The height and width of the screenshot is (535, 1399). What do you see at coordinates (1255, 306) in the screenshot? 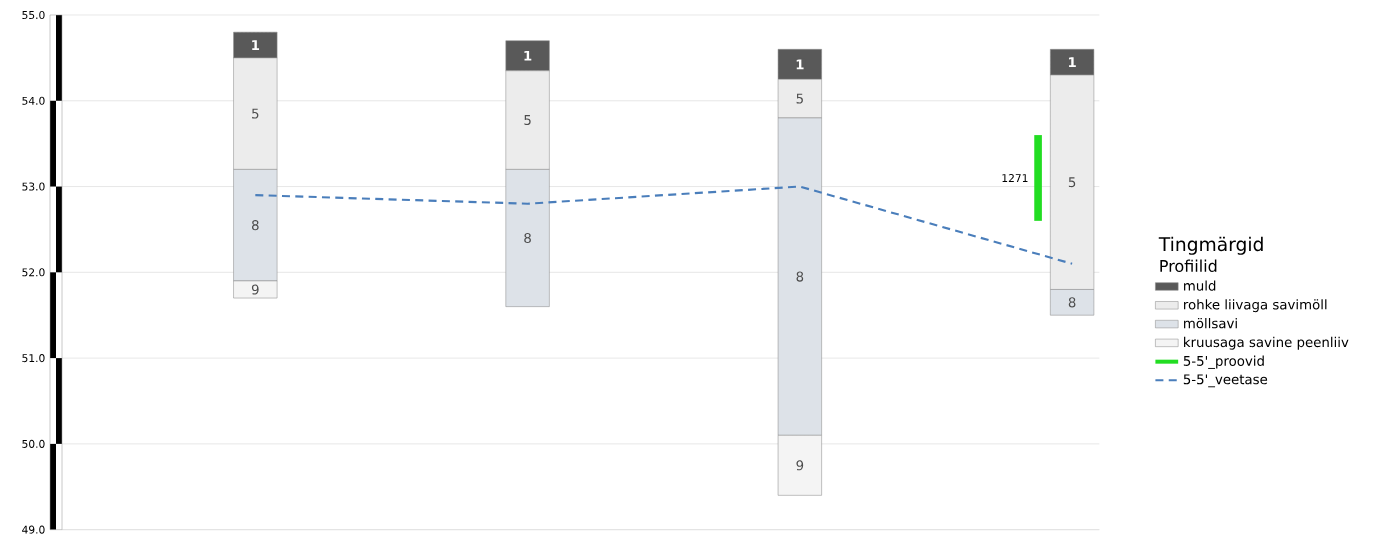
I see `legend-label: rohke liivaga savimöll` at bounding box center [1255, 306].